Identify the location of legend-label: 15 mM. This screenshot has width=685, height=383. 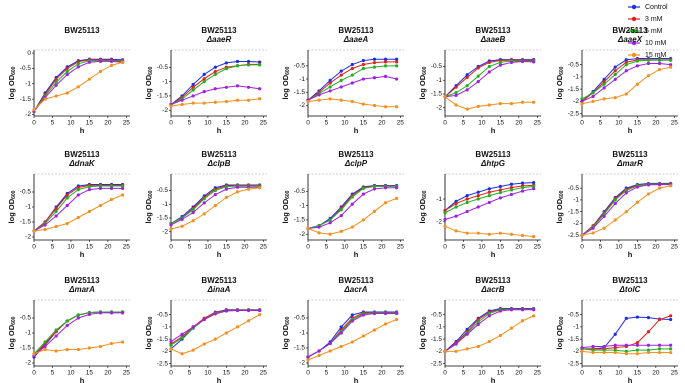
(656, 55).